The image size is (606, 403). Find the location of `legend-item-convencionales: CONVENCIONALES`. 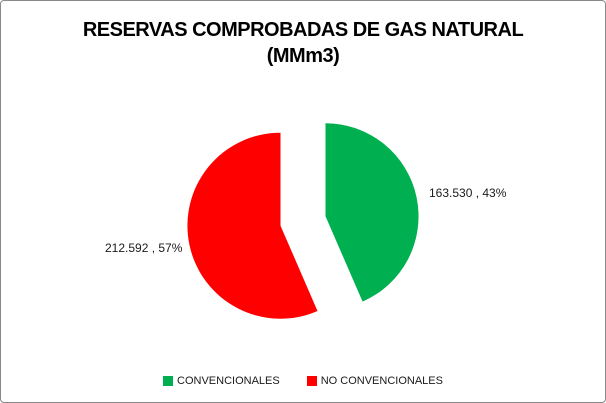

legend-item-convencionales: CONVENCIONALES is located at coordinates (221, 381).